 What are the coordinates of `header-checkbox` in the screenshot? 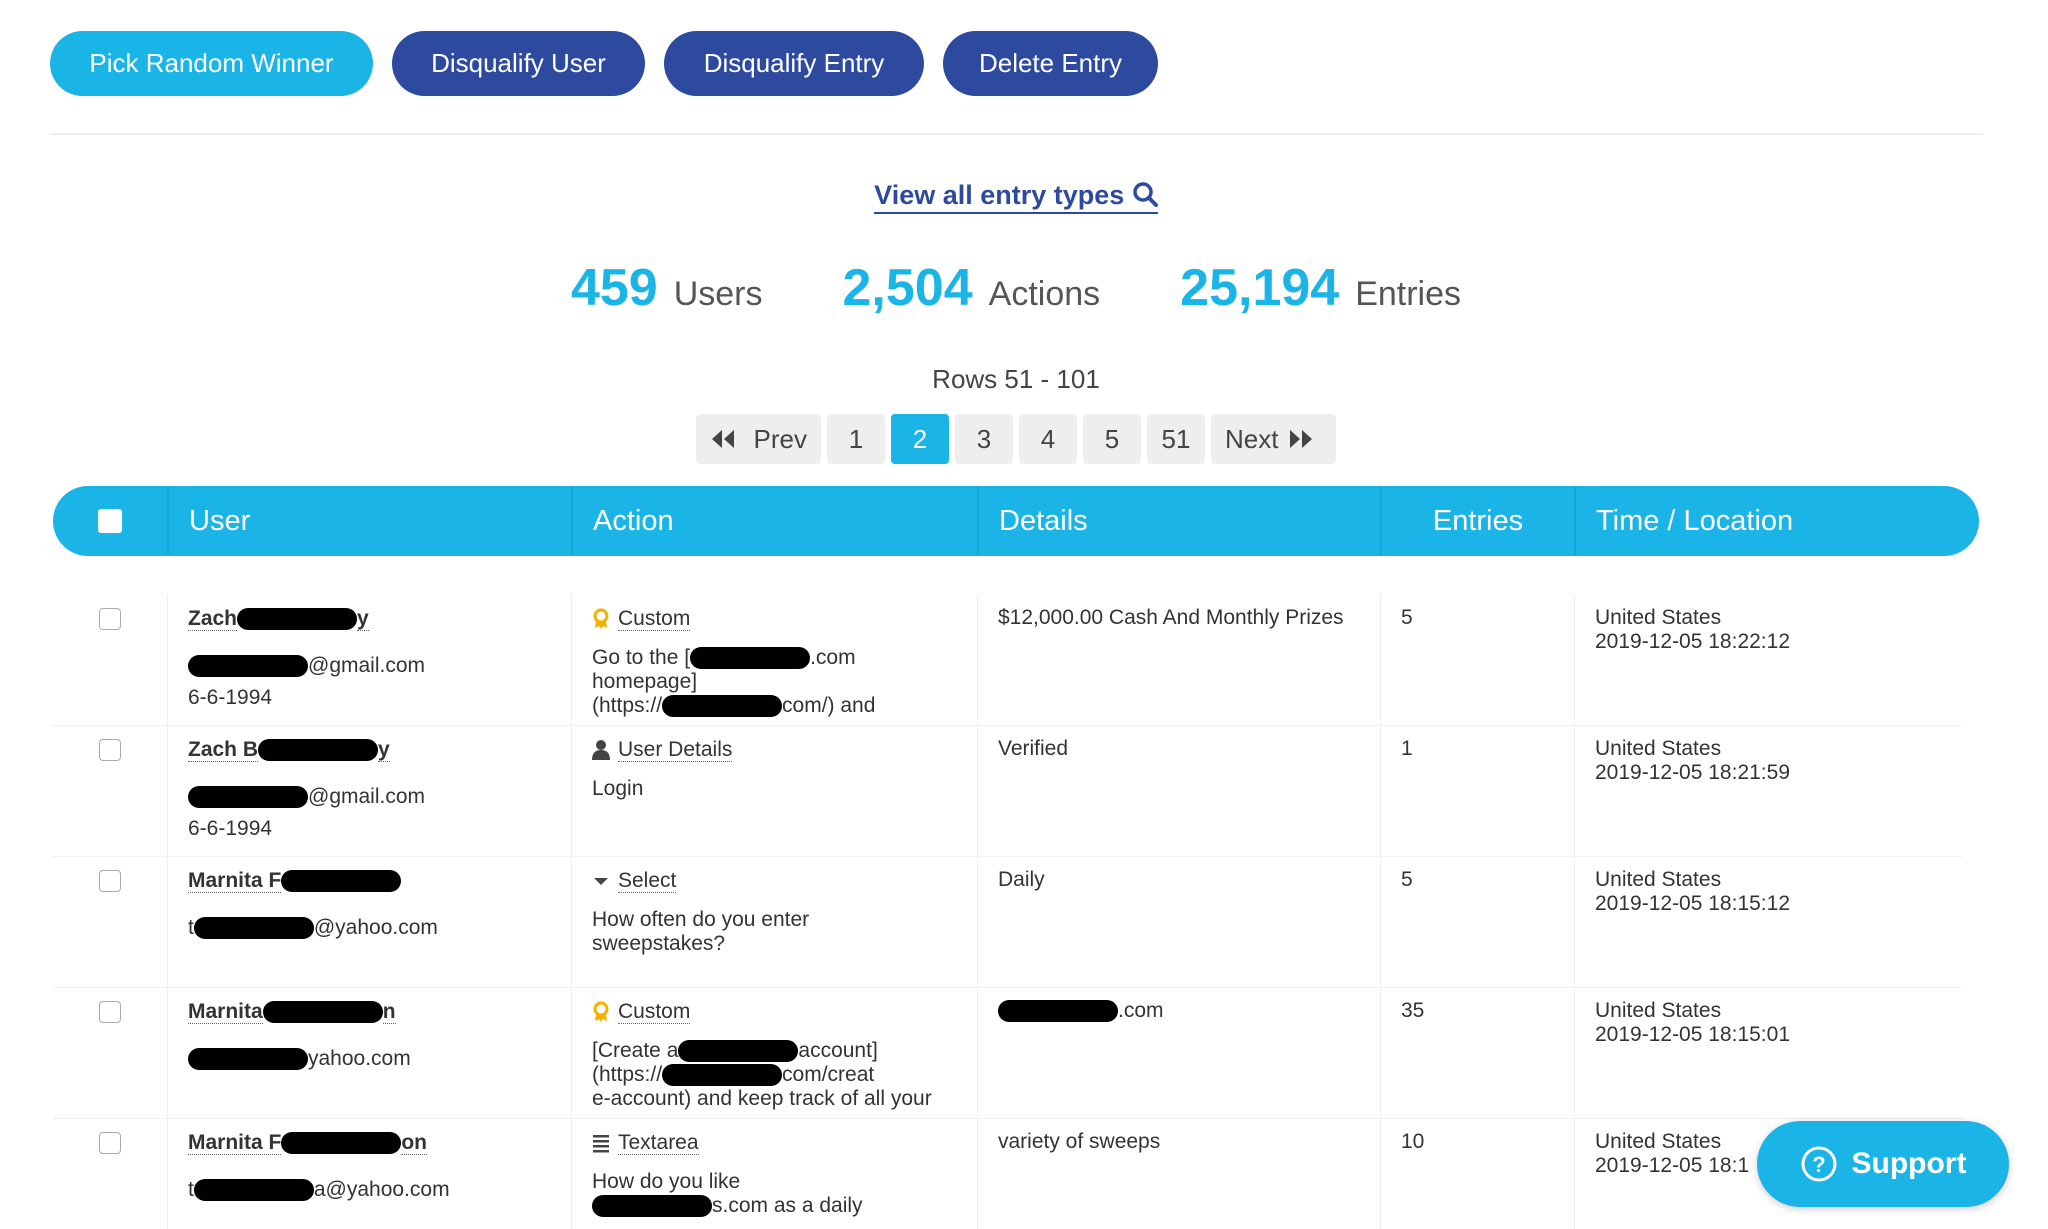 It's located at (110, 521).